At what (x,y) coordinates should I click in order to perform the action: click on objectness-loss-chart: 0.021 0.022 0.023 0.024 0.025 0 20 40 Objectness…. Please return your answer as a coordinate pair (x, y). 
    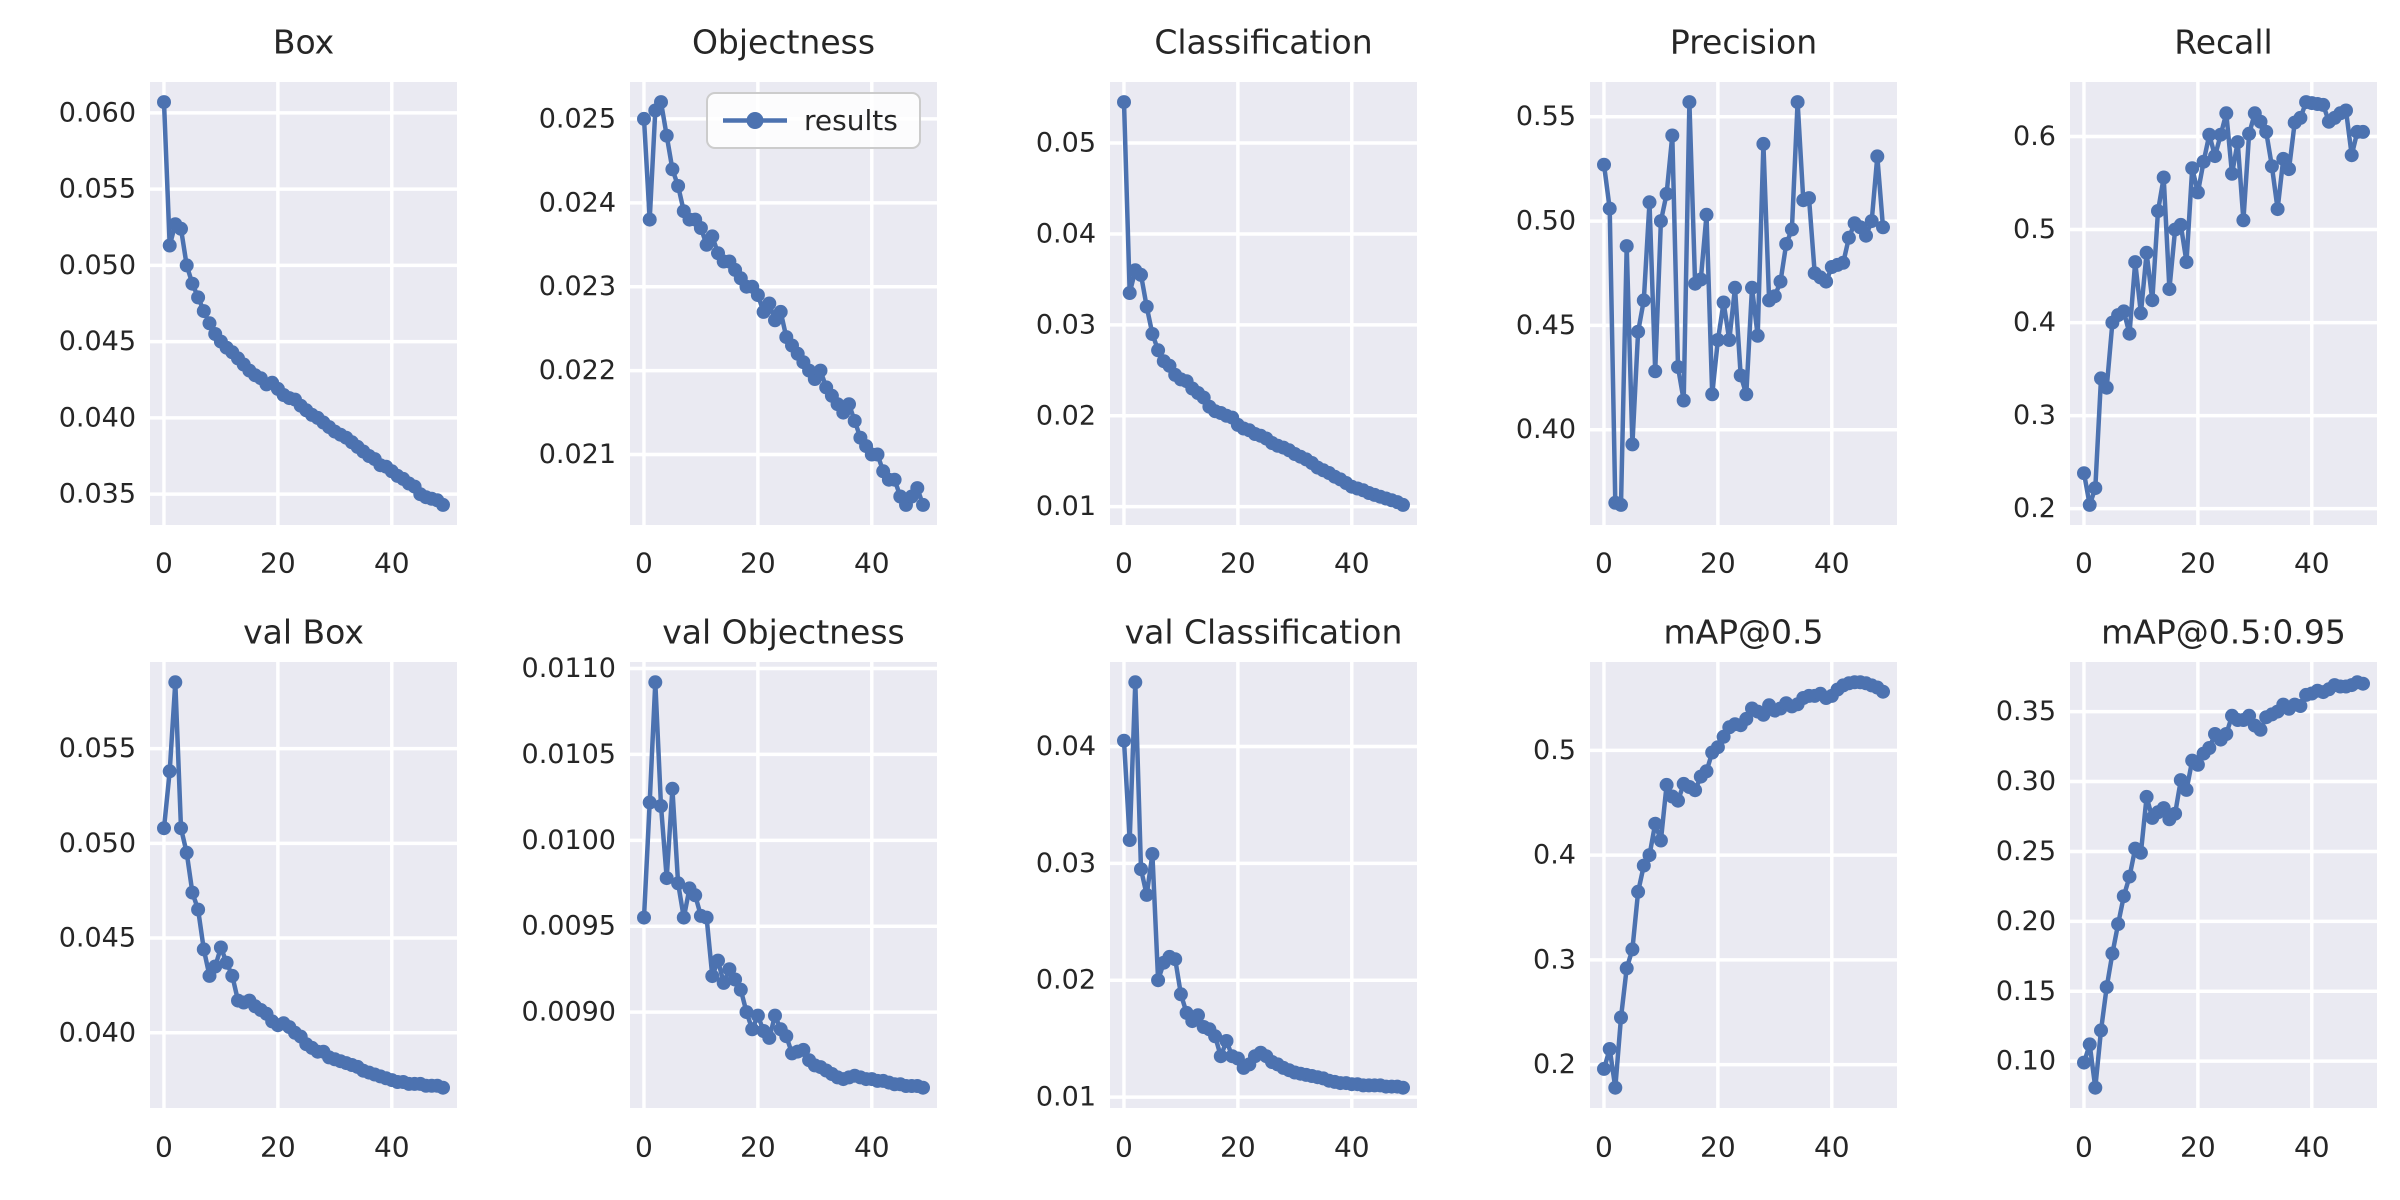
    Looking at the image, I should click on (738, 301).